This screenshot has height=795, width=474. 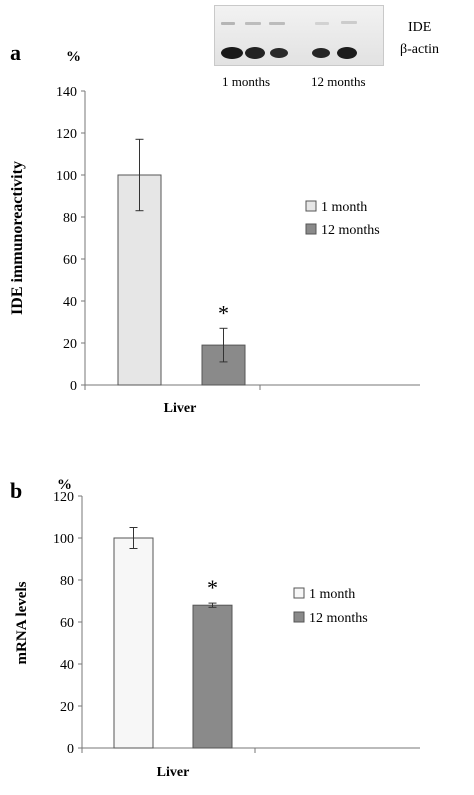 I want to click on chart-b-y-tick-label: 80, so click(x=67, y=581).